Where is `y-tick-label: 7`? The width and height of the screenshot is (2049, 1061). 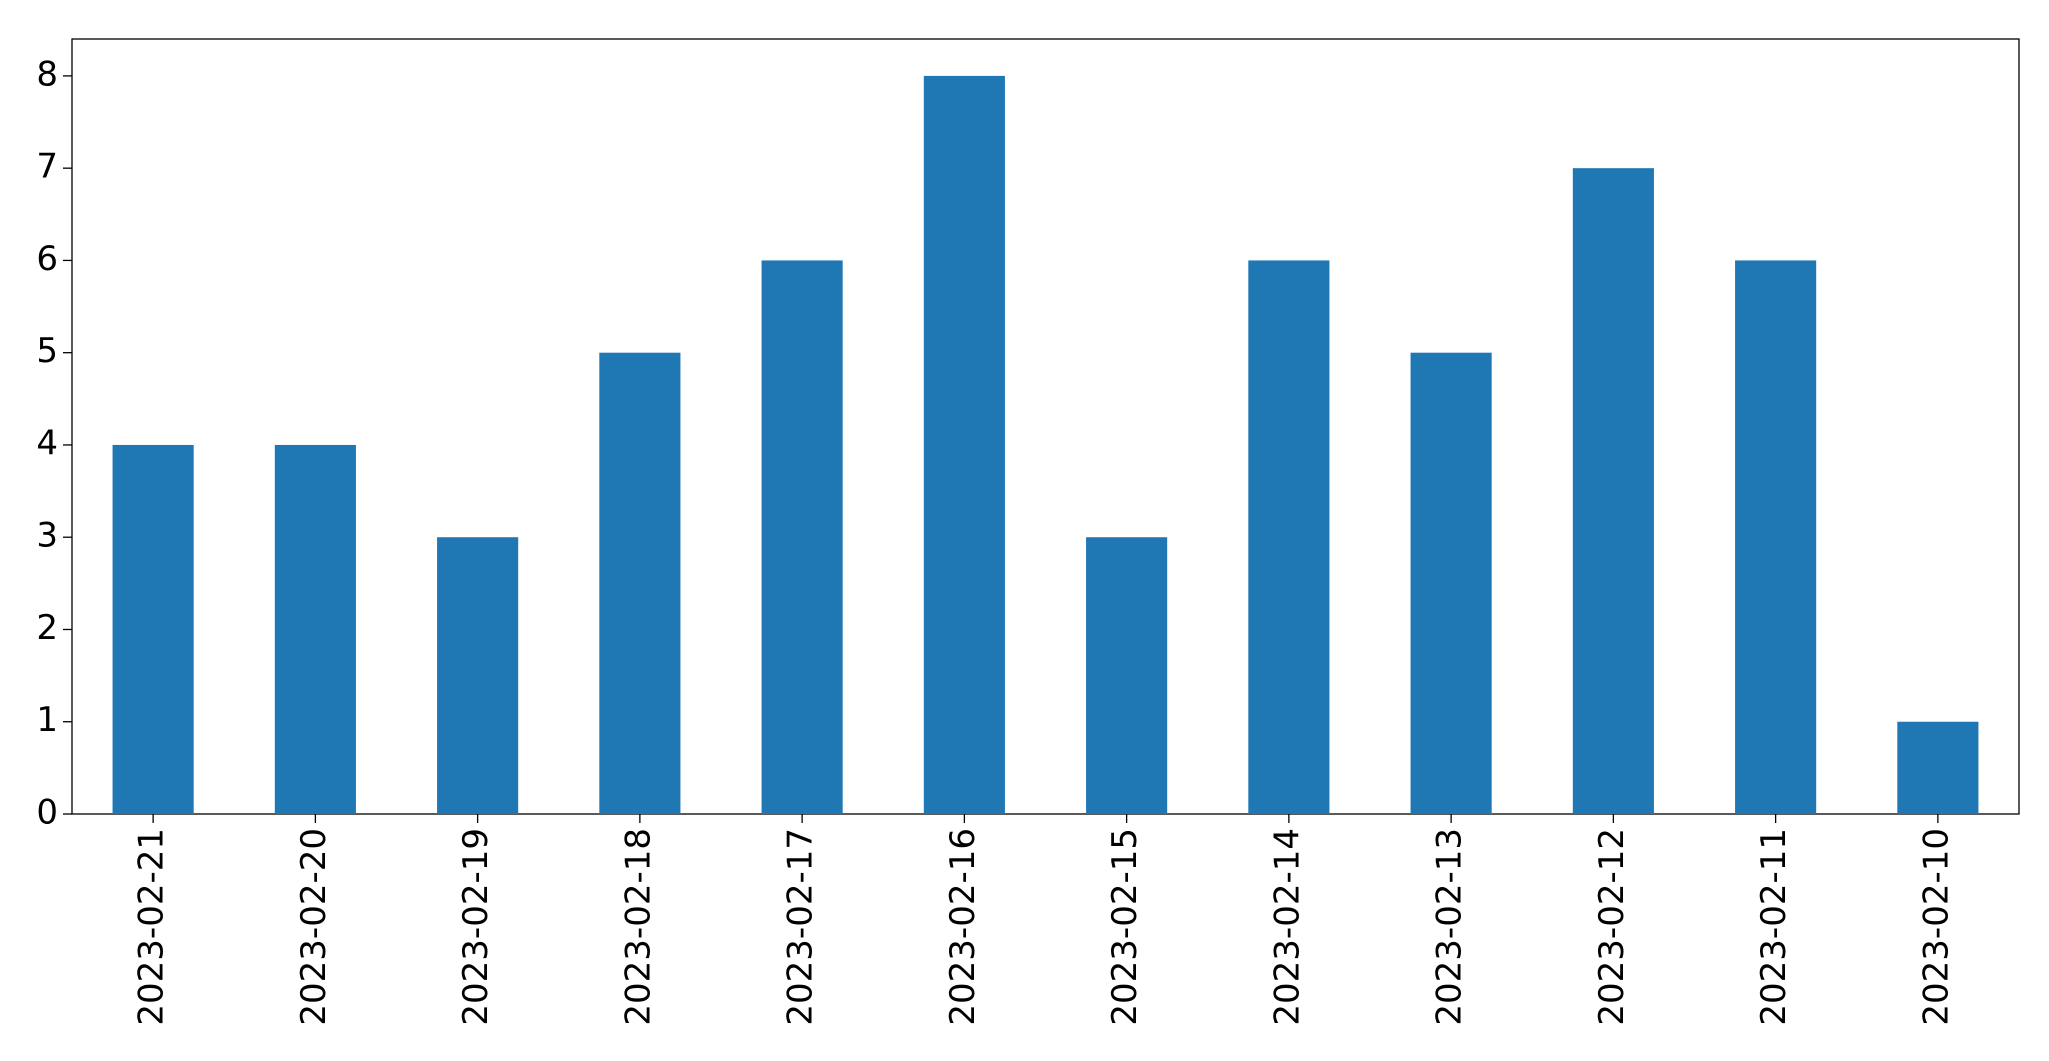 y-tick-label: 7 is located at coordinates (47, 167).